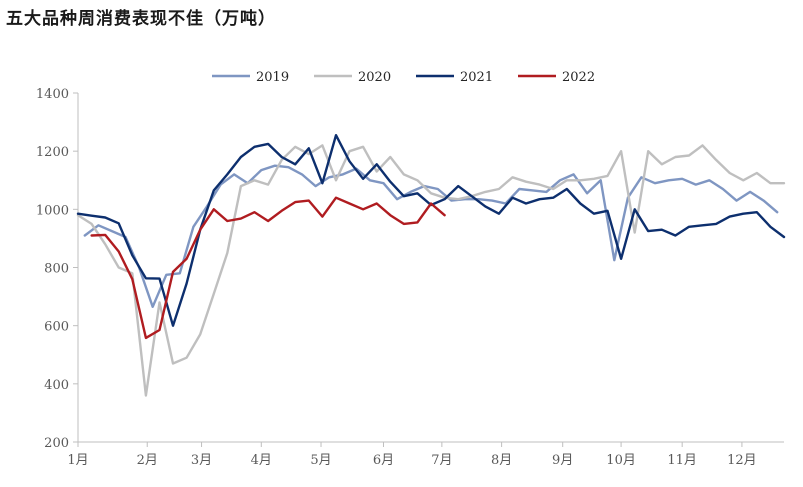 This screenshot has height=487, width=803. Describe the element at coordinates (268, 268) in the screenshot. I see `series-line-2022` at that location.